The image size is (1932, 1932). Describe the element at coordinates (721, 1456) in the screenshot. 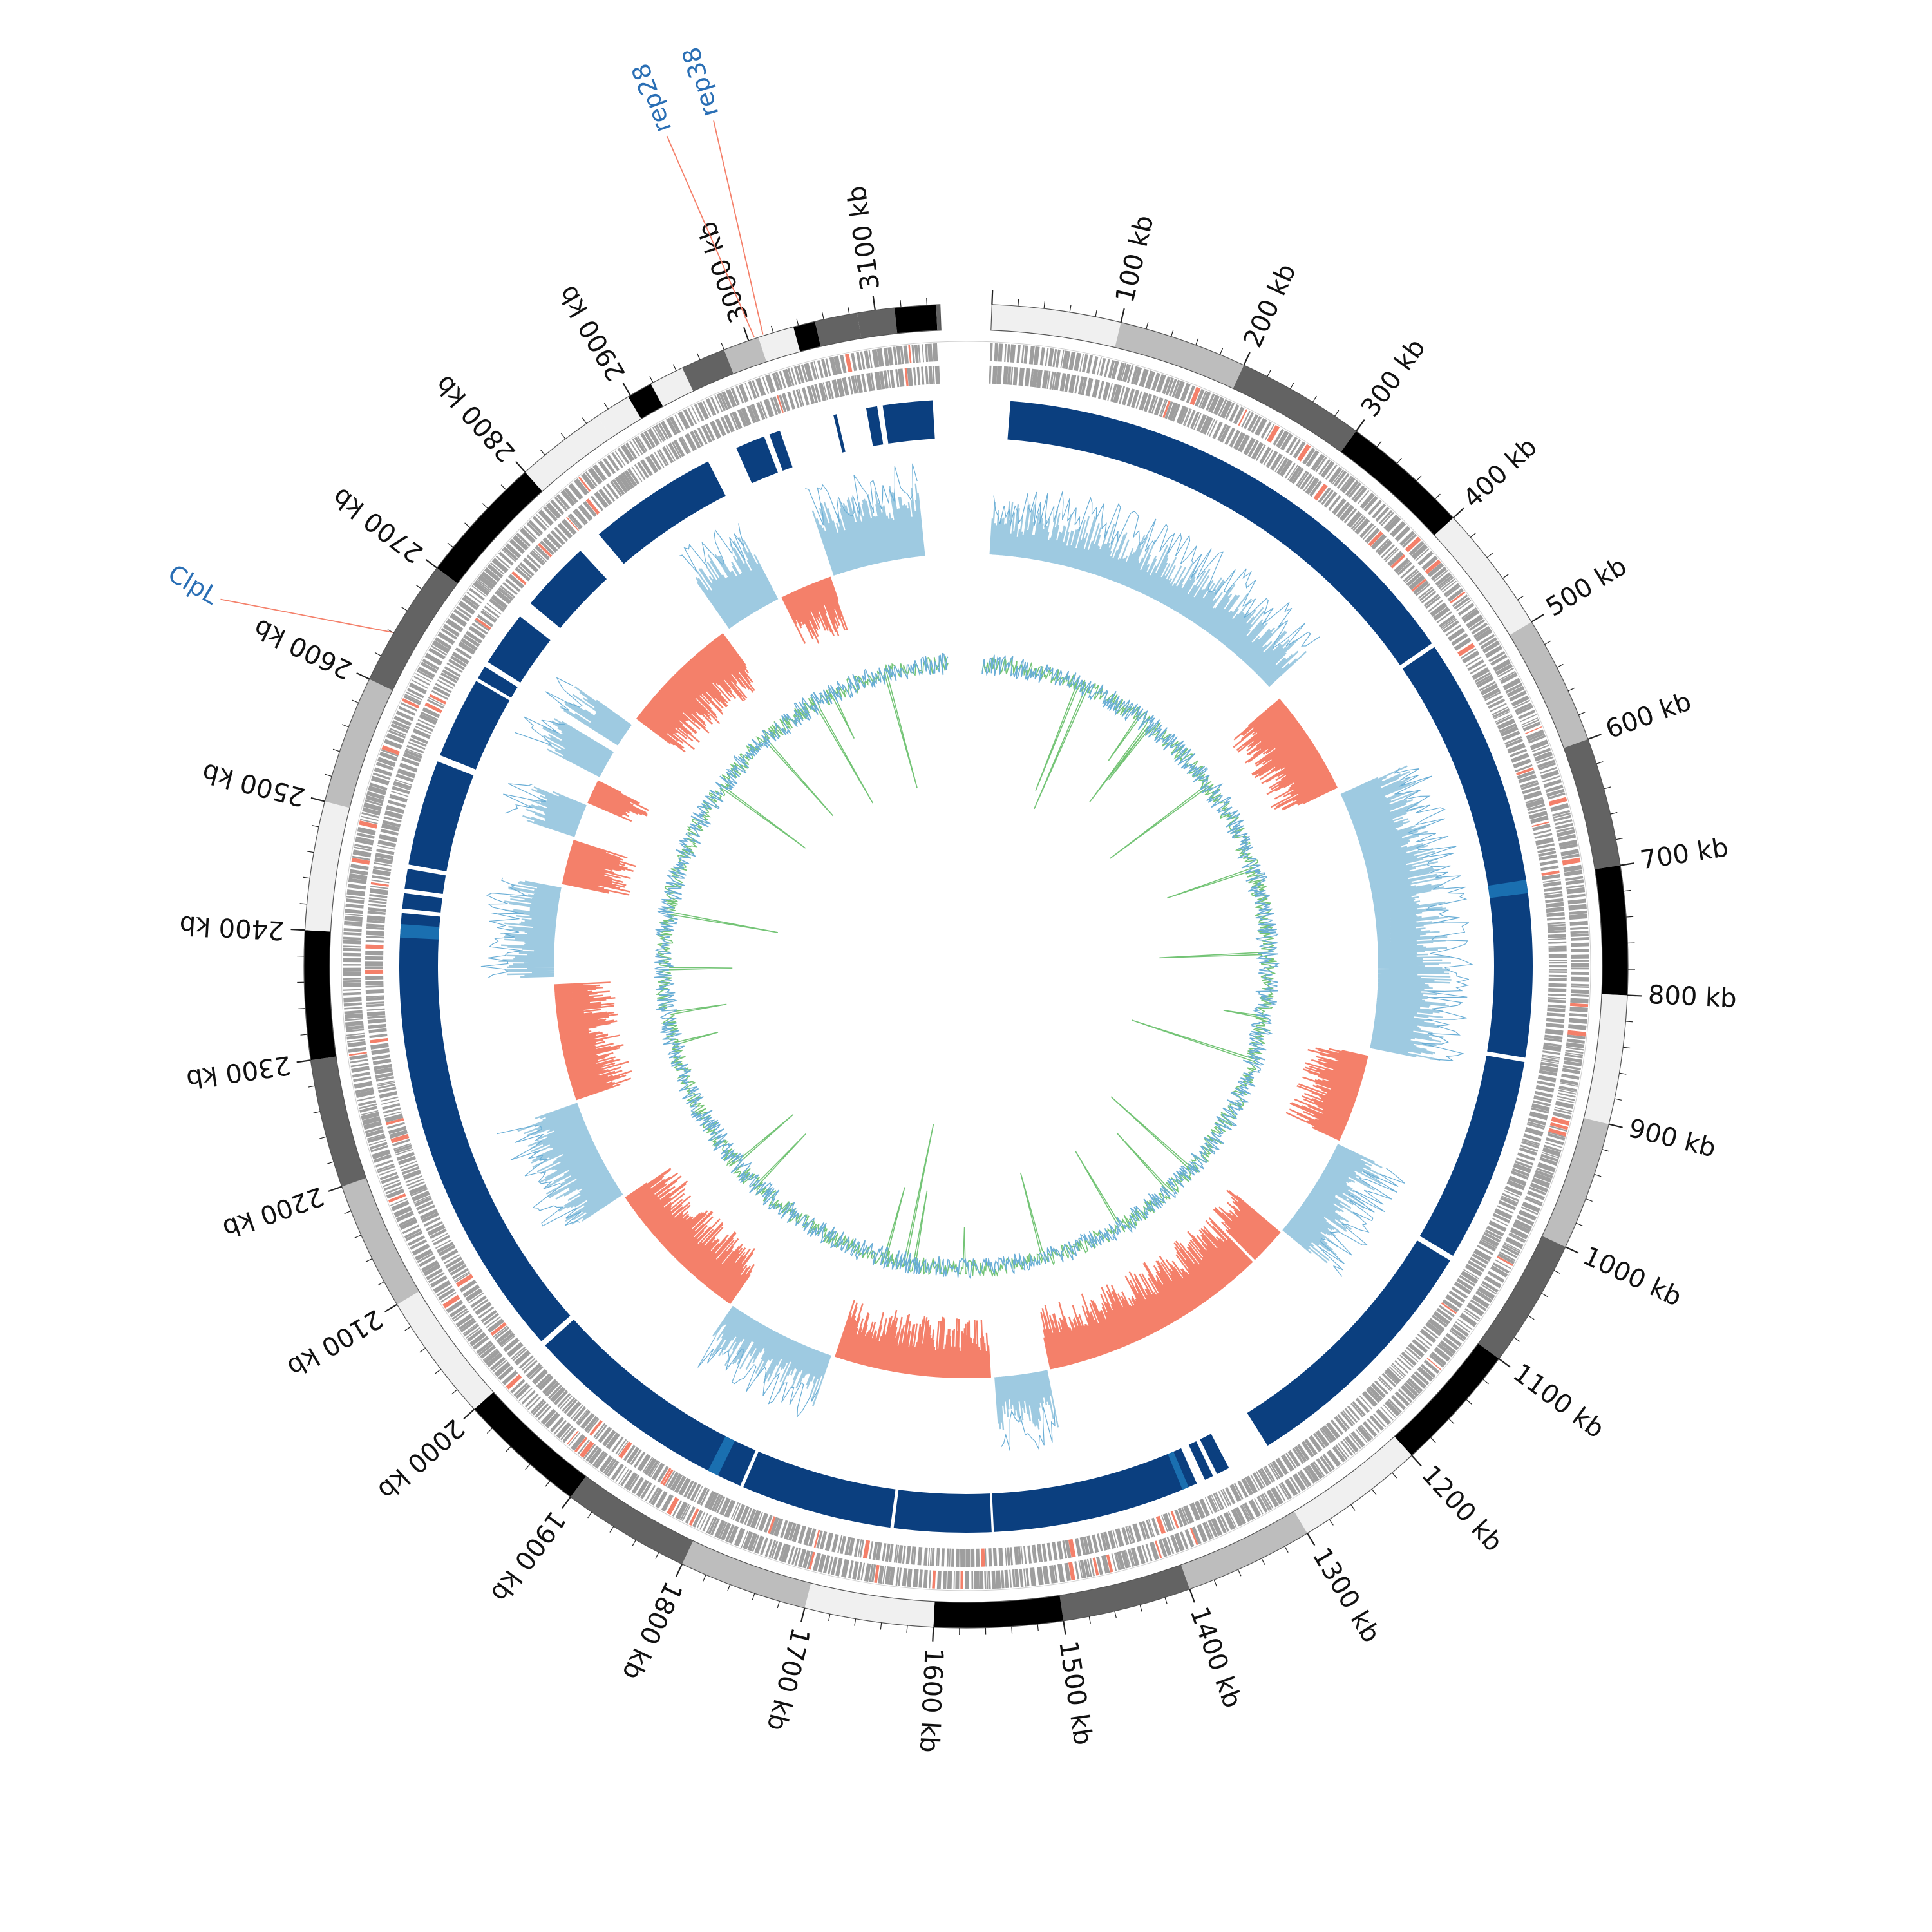

I see `synteny-block-highlight` at that location.